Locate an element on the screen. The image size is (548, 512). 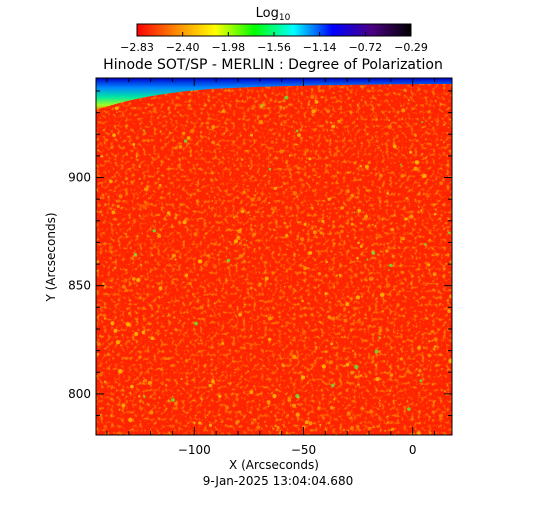
x-axis-label: X (Arcseconds) is located at coordinates (274, 465).